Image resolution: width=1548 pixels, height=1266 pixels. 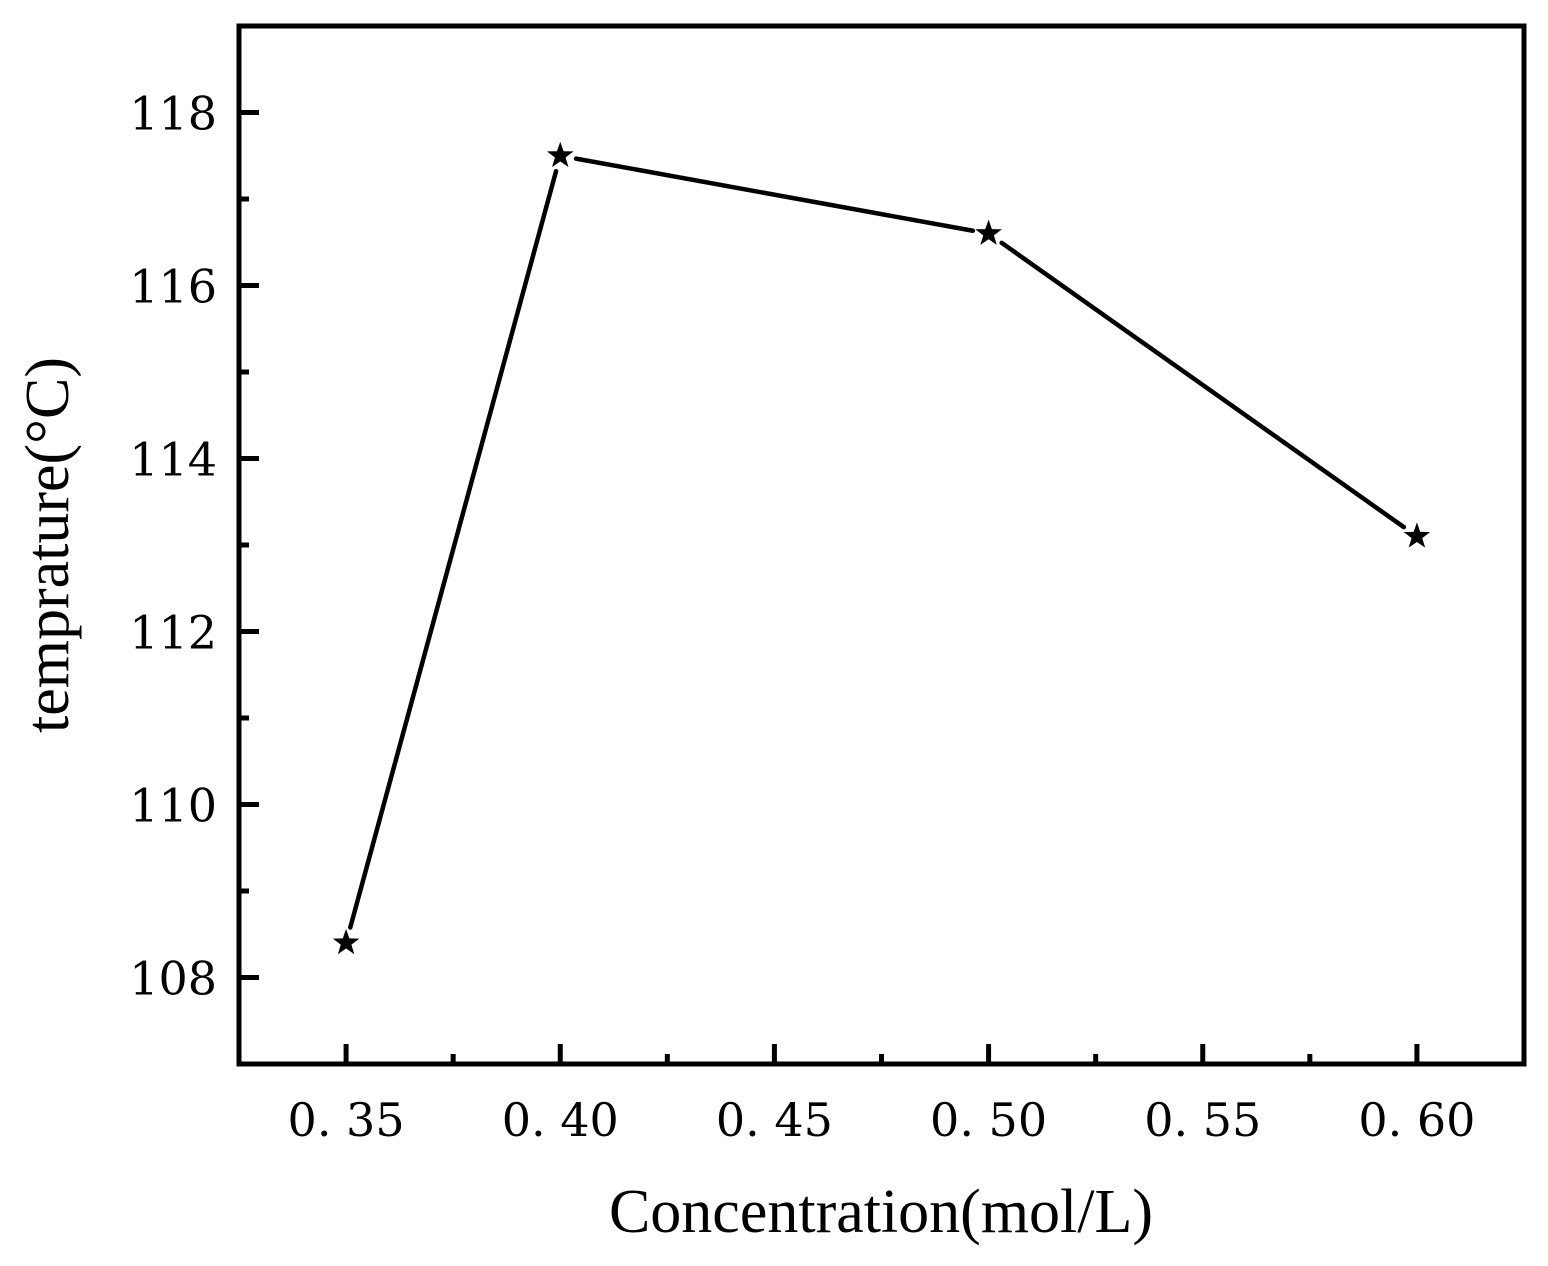 I want to click on y-tick-label: 114, so click(x=173, y=460).